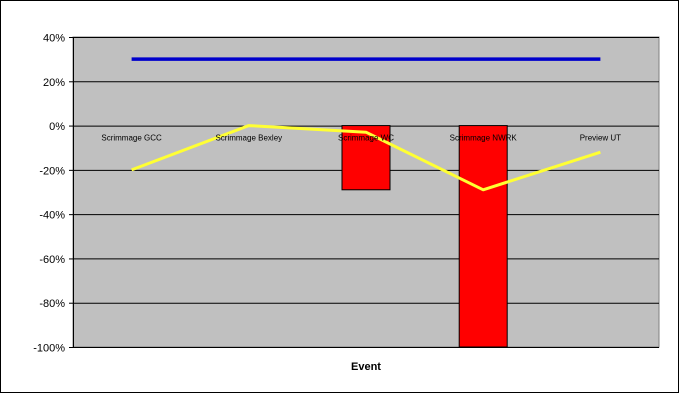  I want to click on y-axis-tick-labels: -100% -80% -60% -40% -20% 0% 20% 40%, so click(49, 194).